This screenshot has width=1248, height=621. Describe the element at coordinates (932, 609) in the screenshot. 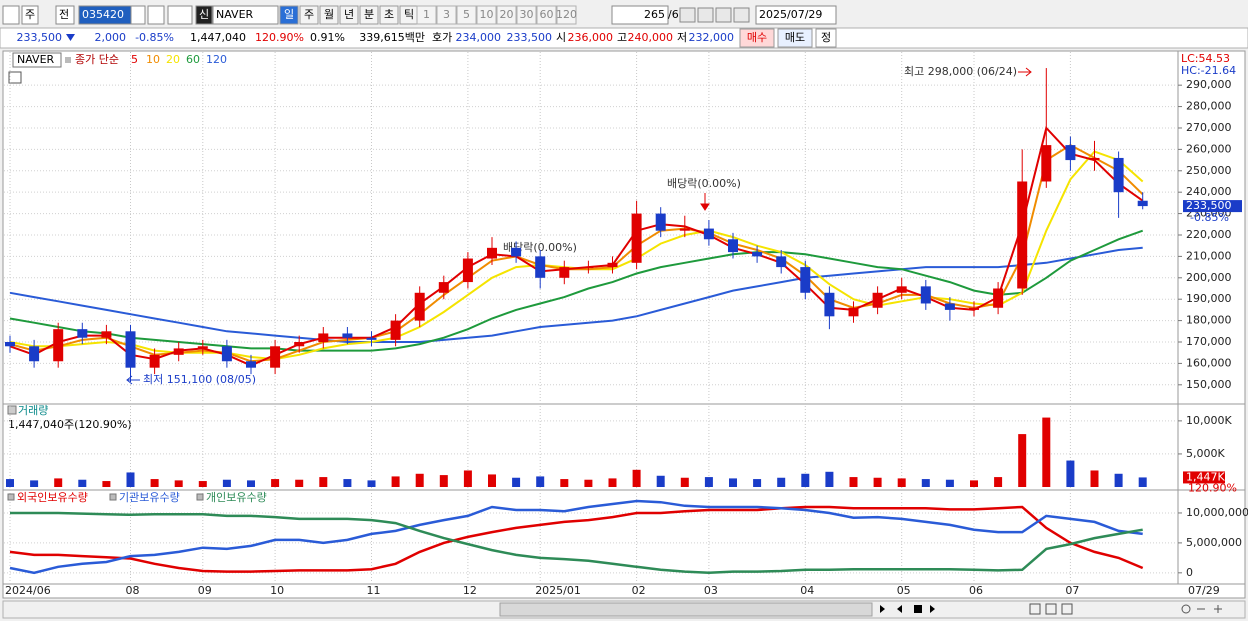

I see `play-button` at that location.